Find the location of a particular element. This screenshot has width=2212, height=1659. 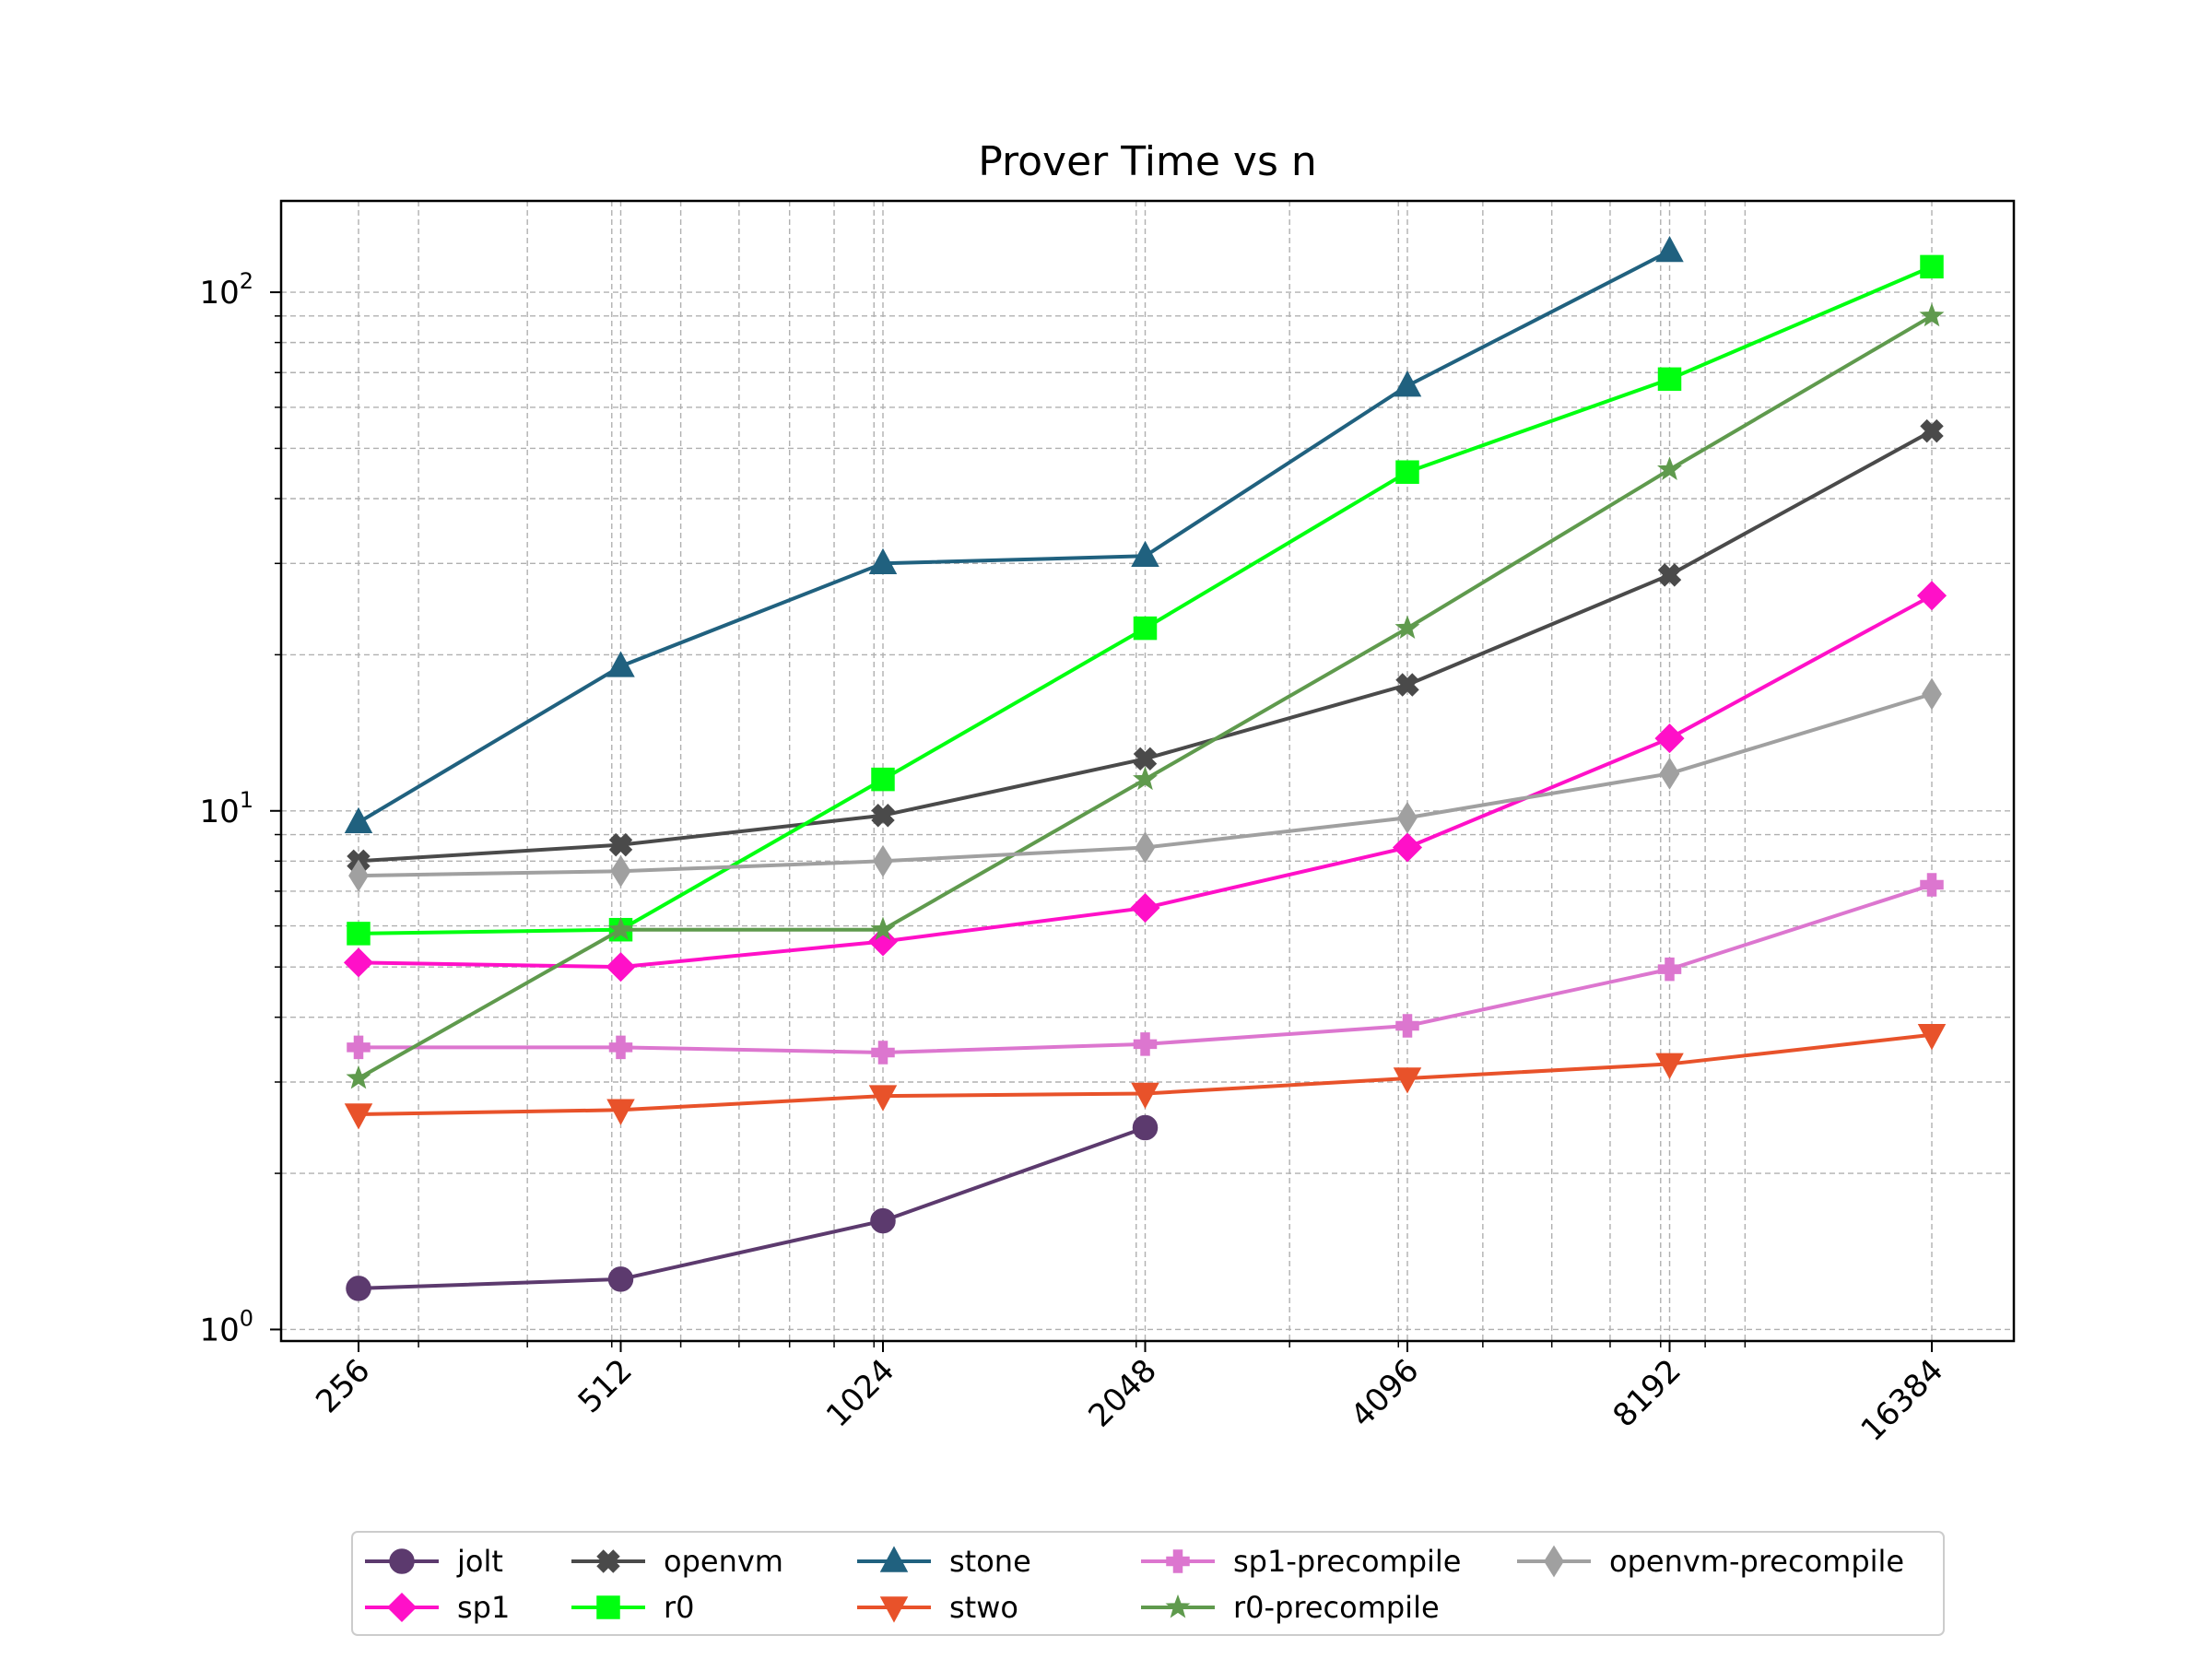

legend-item-jolt: jolt is located at coordinates (434, 1561).